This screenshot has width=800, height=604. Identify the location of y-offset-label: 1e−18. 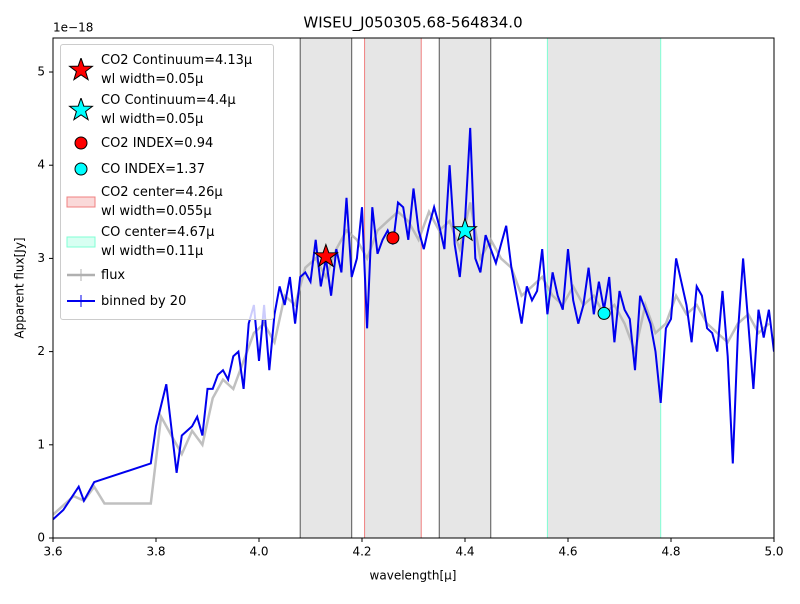
(73, 28).